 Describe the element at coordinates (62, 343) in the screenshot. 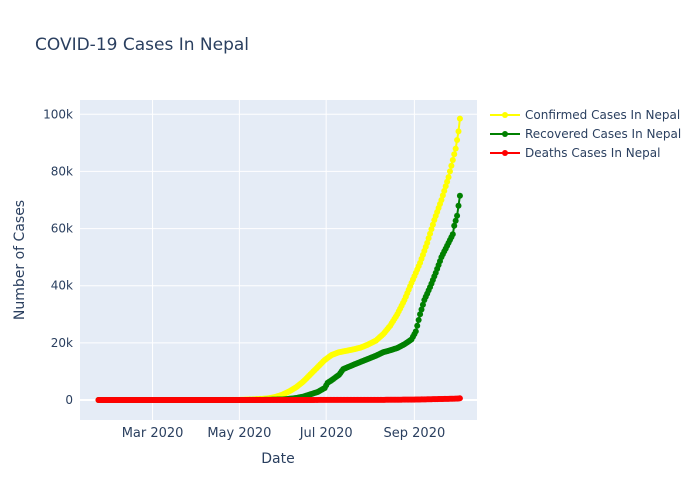

I see `y-tick-label: 20k` at that location.